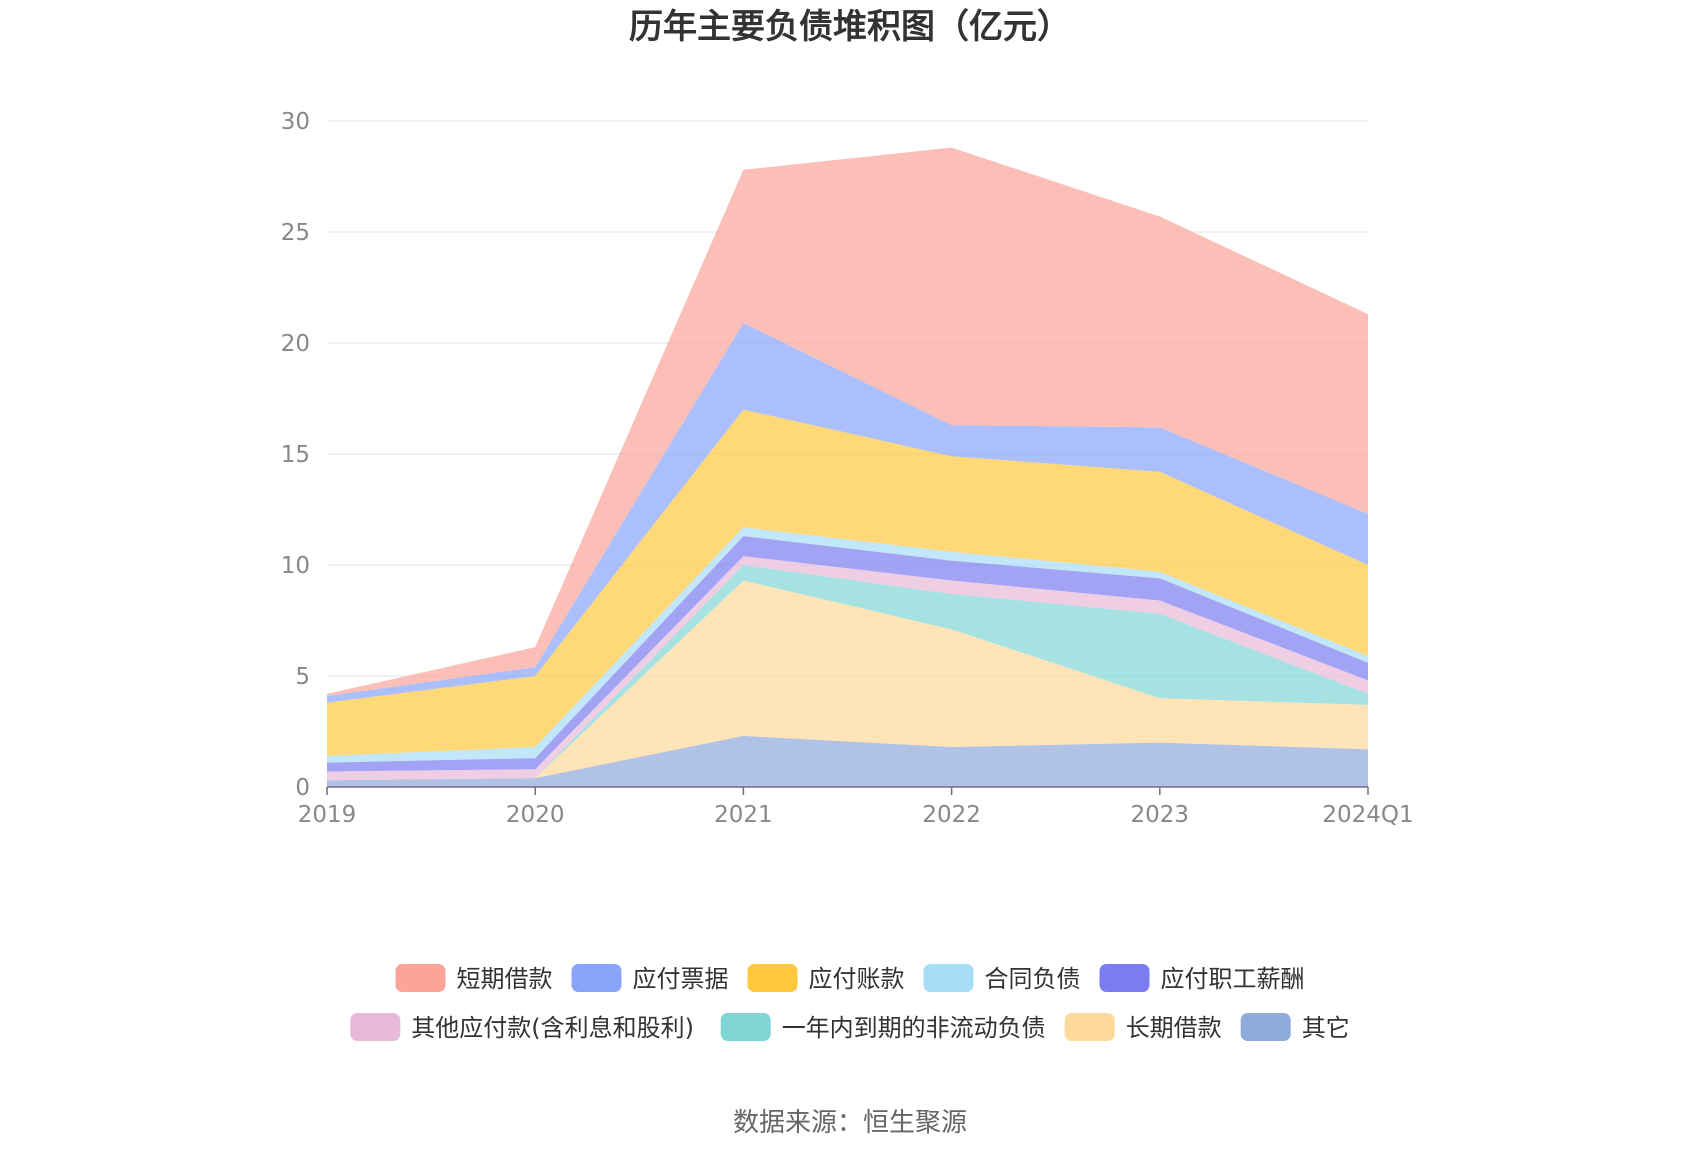 The height and width of the screenshot is (1150, 1700). Describe the element at coordinates (1295, 1027) in the screenshot. I see `legend-item: 其它` at that location.